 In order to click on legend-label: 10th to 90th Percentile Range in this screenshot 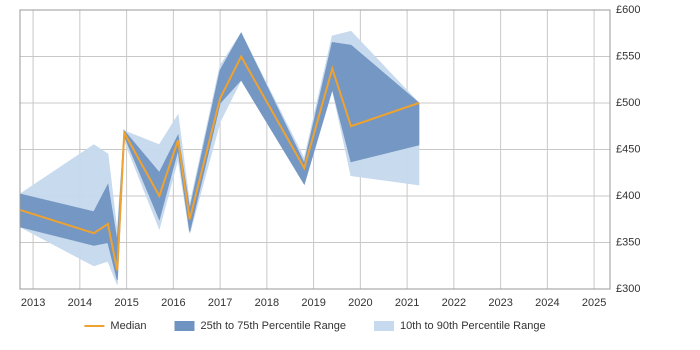, I will do `click(473, 326)`.